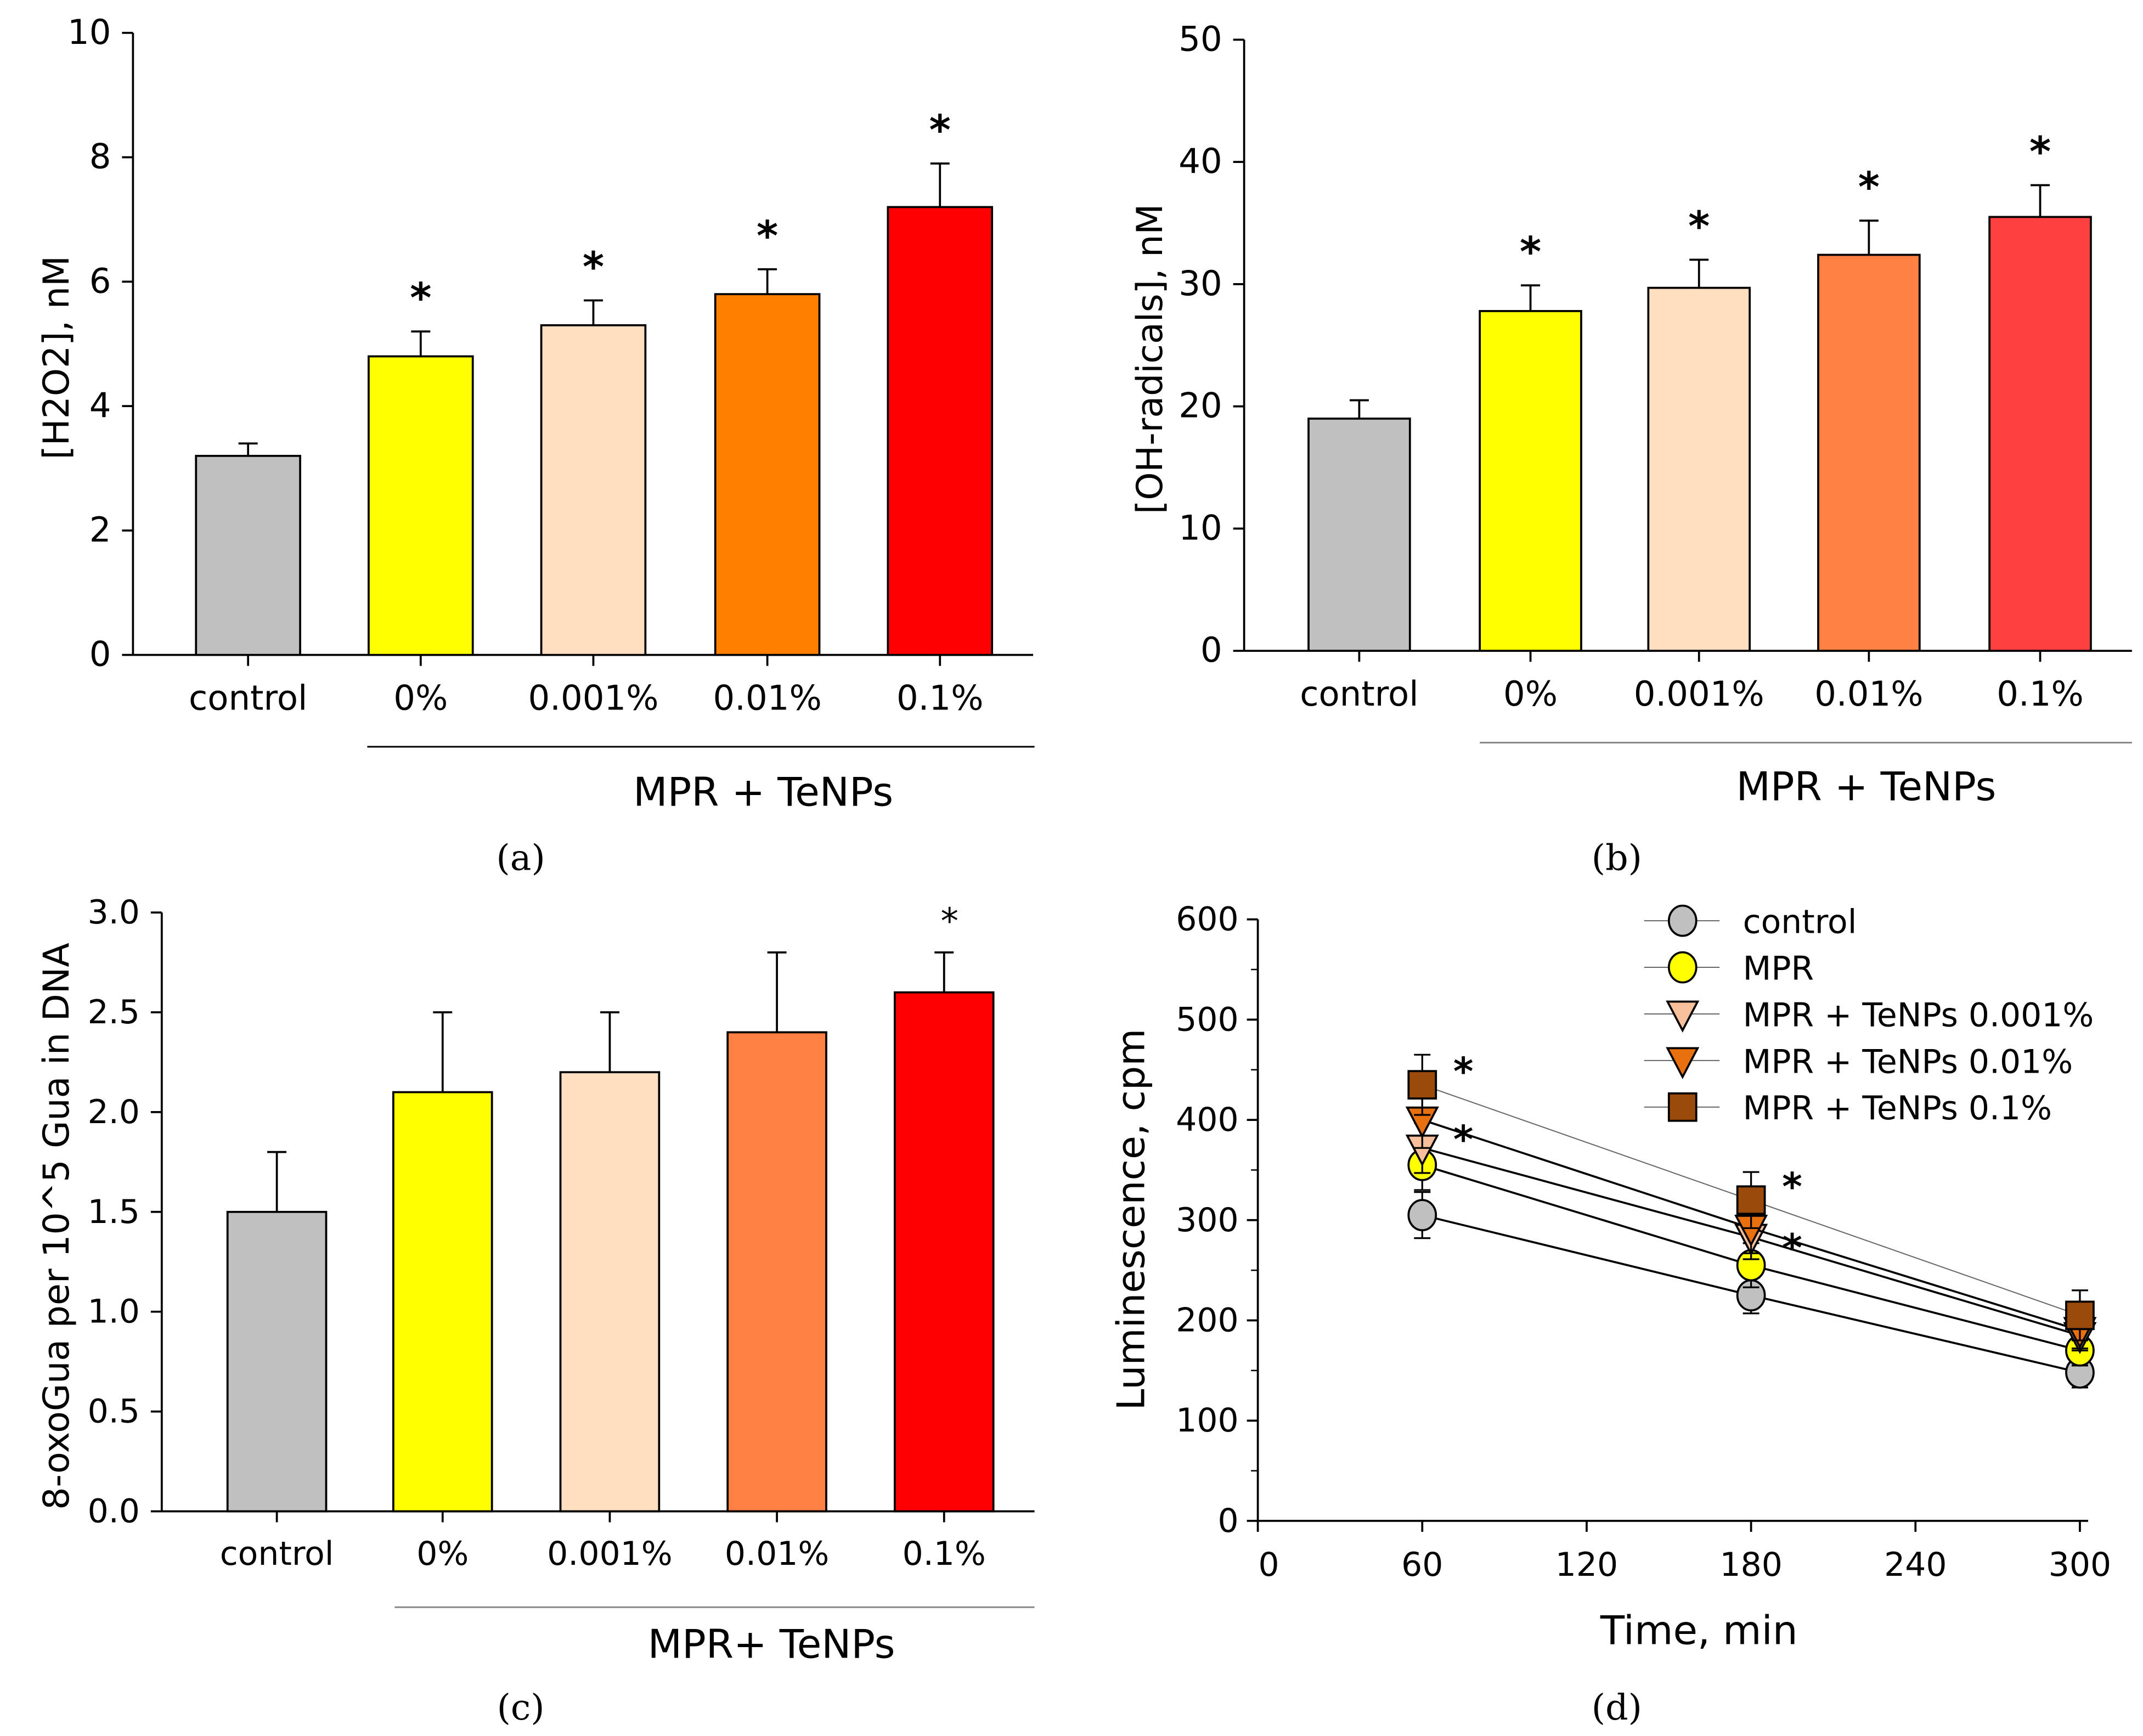 The width and height of the screenshot is (2143, 1736). Describe the element at coordinates (1778, 969) in the screenshot. I see `legend-label: MPR` at that location.